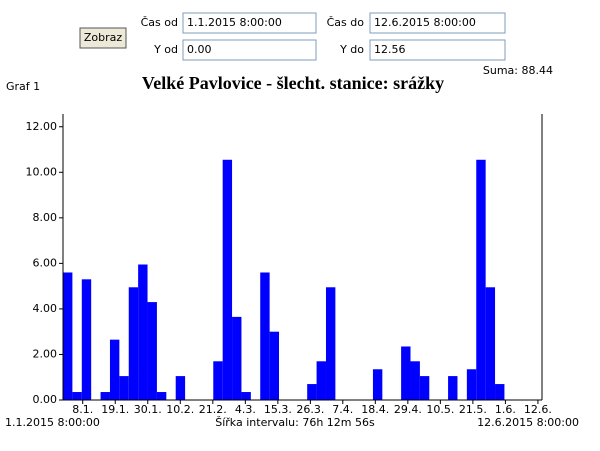 Image resolution: width=600 pixels, height=451 pixels. I want to click on x-tick-label: 10.5., so click(440, 409).